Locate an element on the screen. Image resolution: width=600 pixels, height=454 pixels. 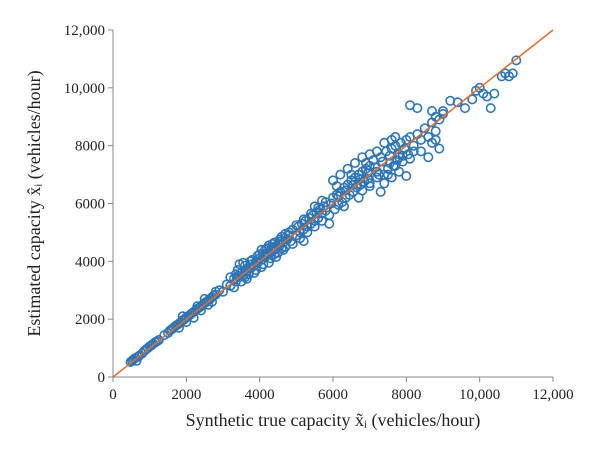
x-tick-label: 0 is located at coordinates (113, 395).